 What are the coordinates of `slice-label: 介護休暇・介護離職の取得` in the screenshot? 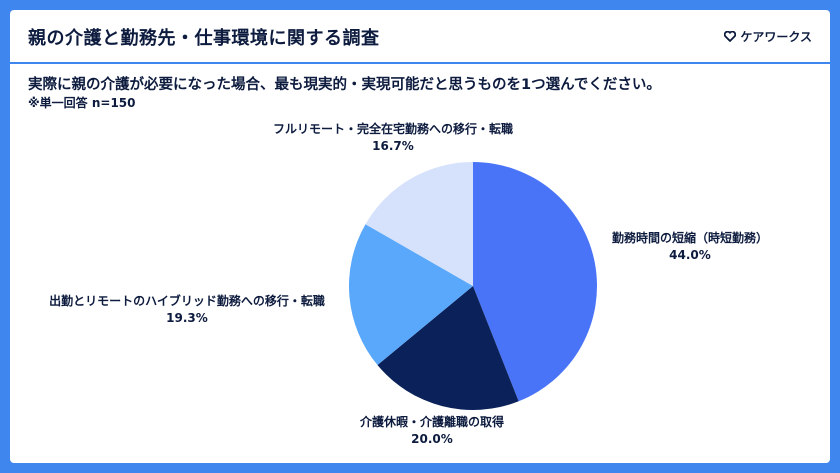 It's located at (431, 421).